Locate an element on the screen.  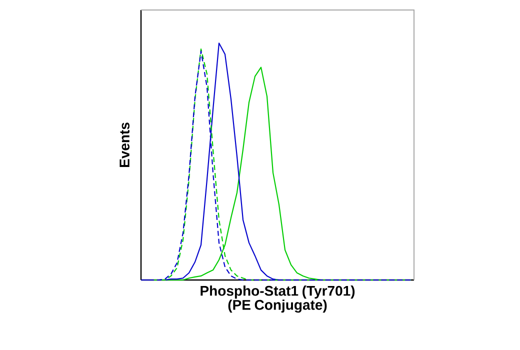
y-axis-title: Events is located at coordinates (125, 145).